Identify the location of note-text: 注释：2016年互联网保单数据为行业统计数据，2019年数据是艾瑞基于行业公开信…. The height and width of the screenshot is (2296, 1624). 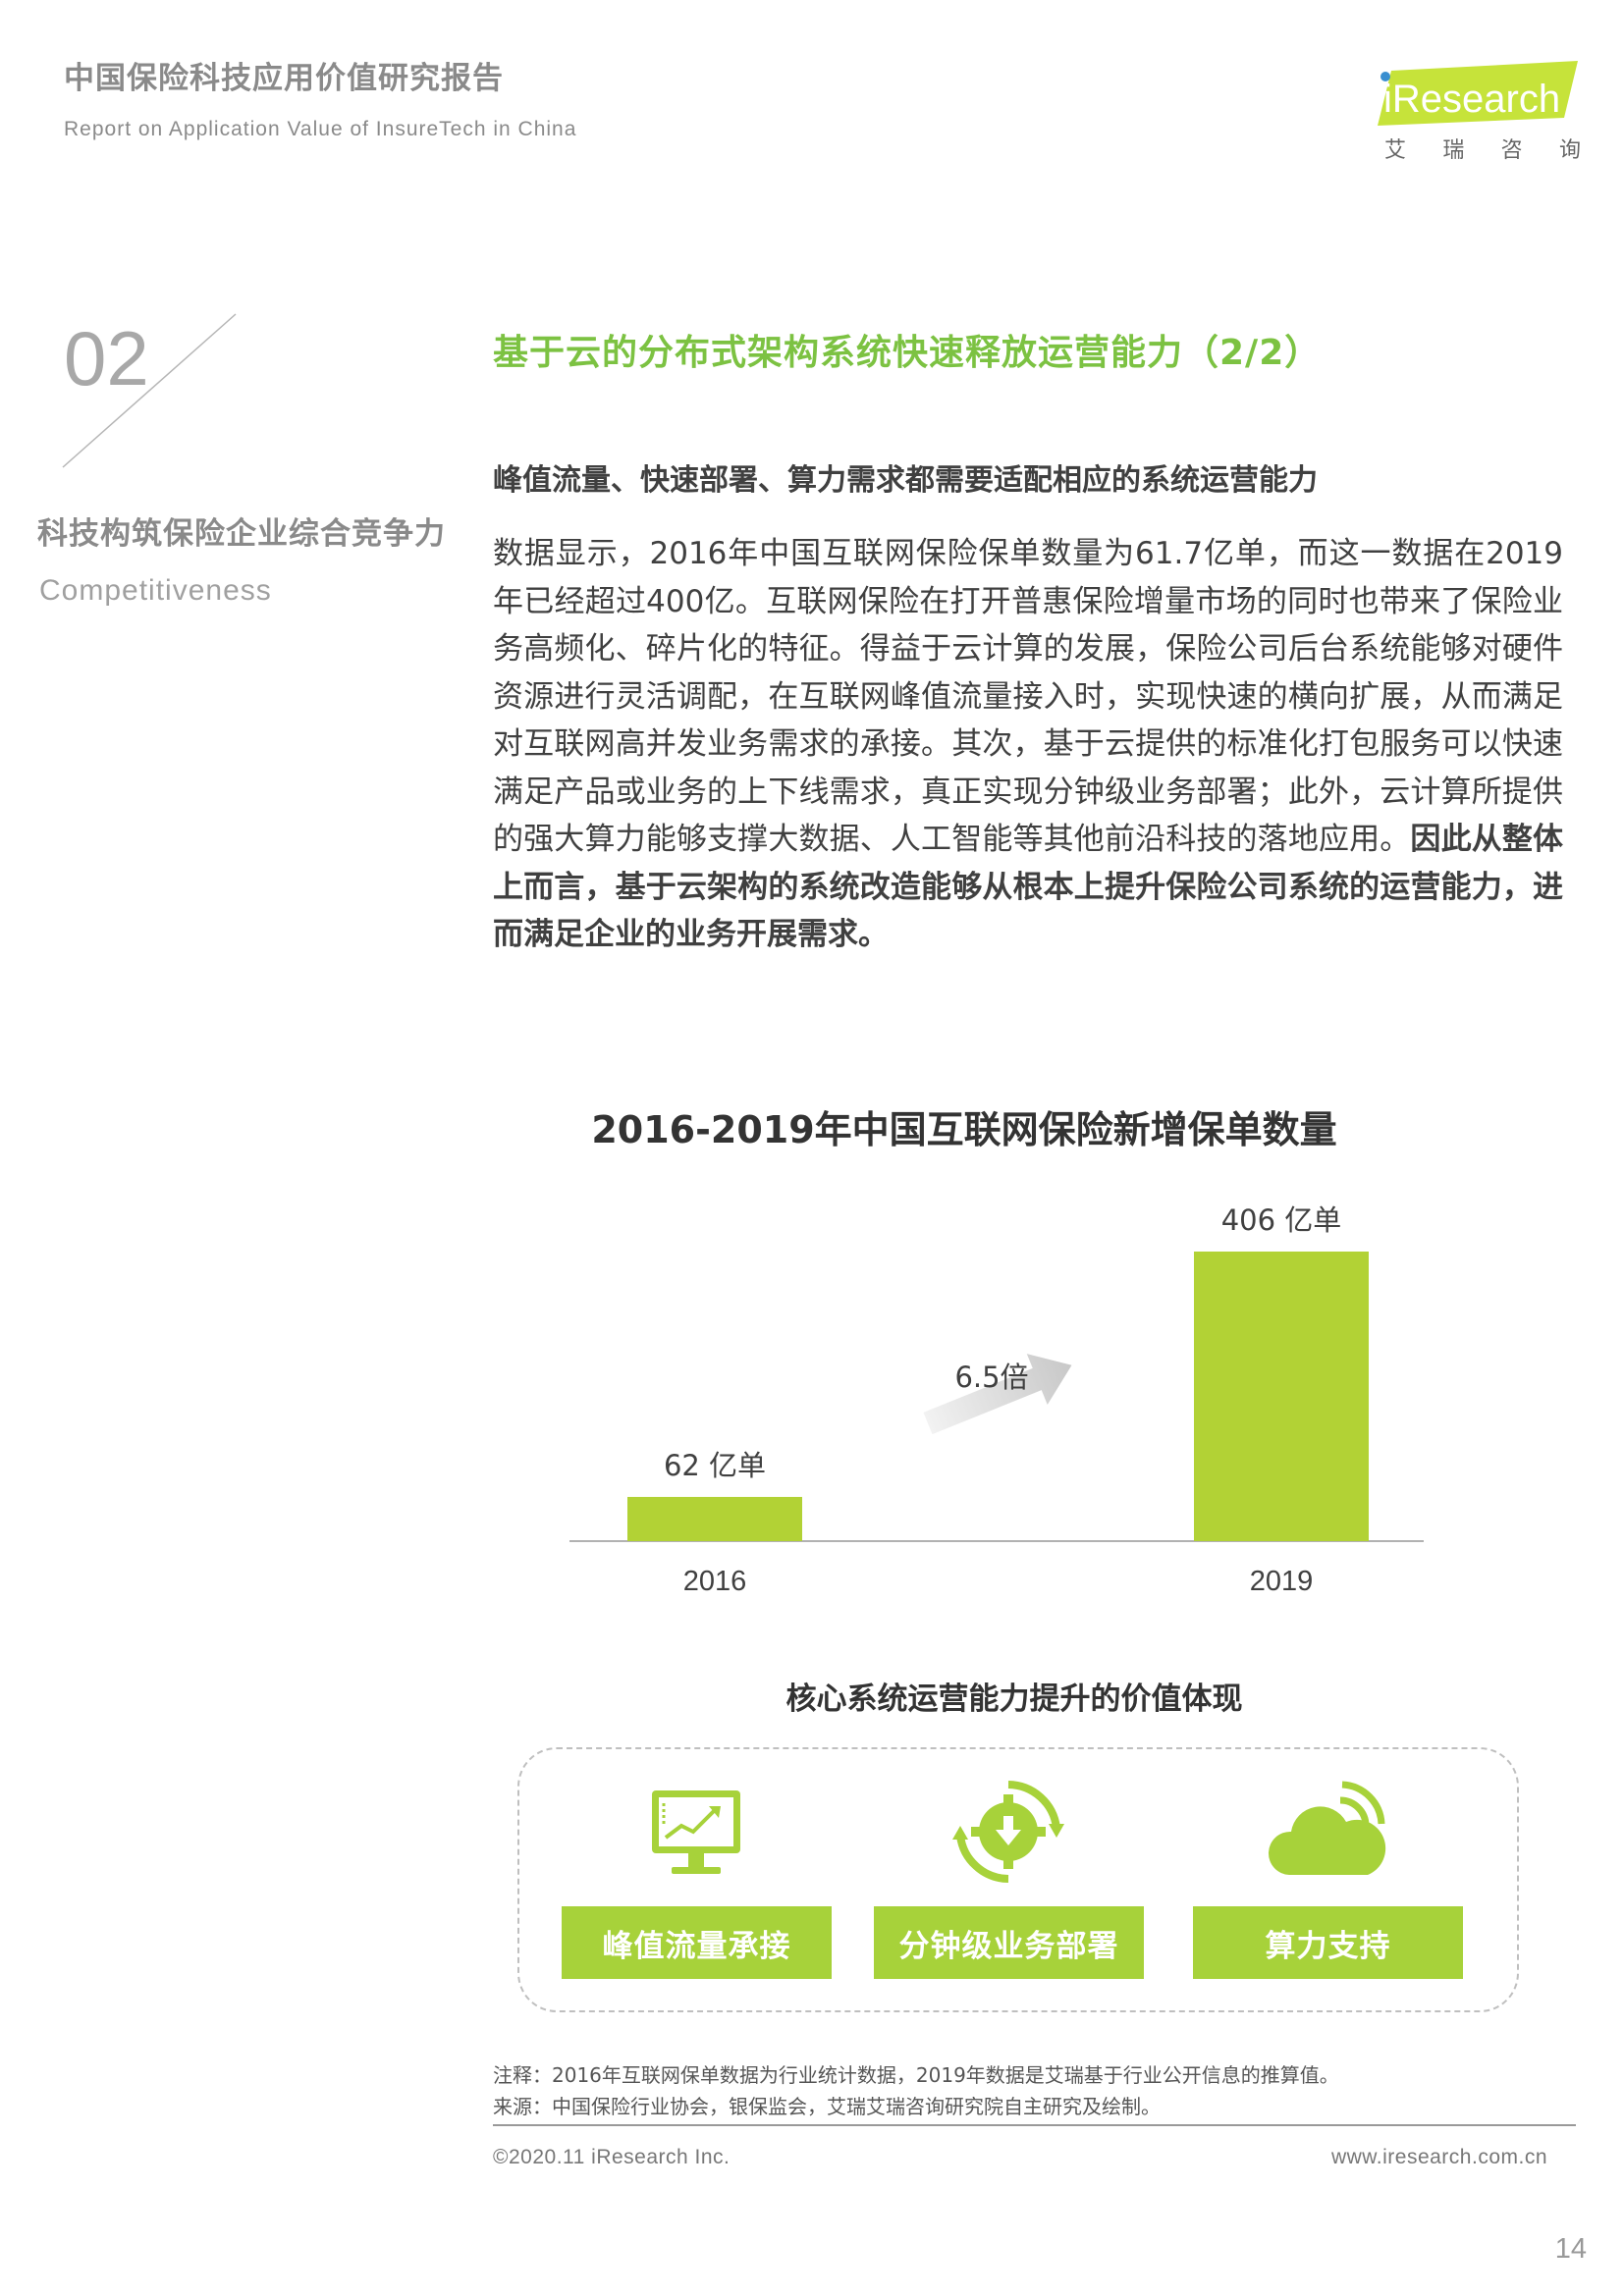
(916, 2075).